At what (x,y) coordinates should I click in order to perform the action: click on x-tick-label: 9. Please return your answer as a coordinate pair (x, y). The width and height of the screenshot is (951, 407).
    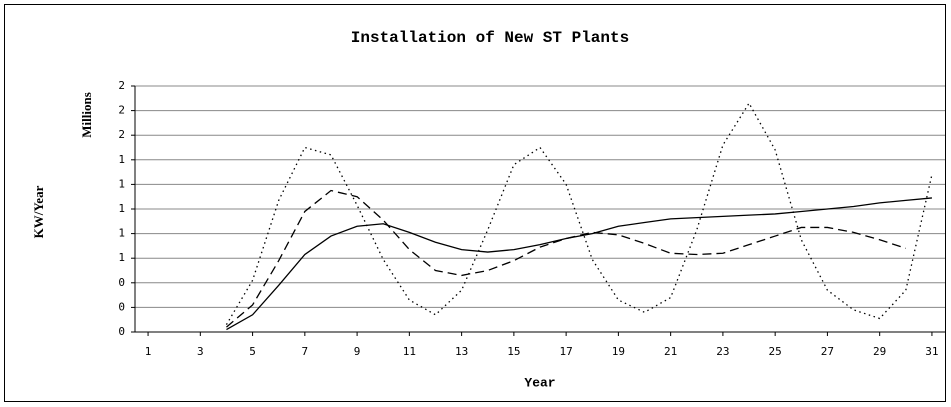
    Looking at the image, I should click on (357, 351).